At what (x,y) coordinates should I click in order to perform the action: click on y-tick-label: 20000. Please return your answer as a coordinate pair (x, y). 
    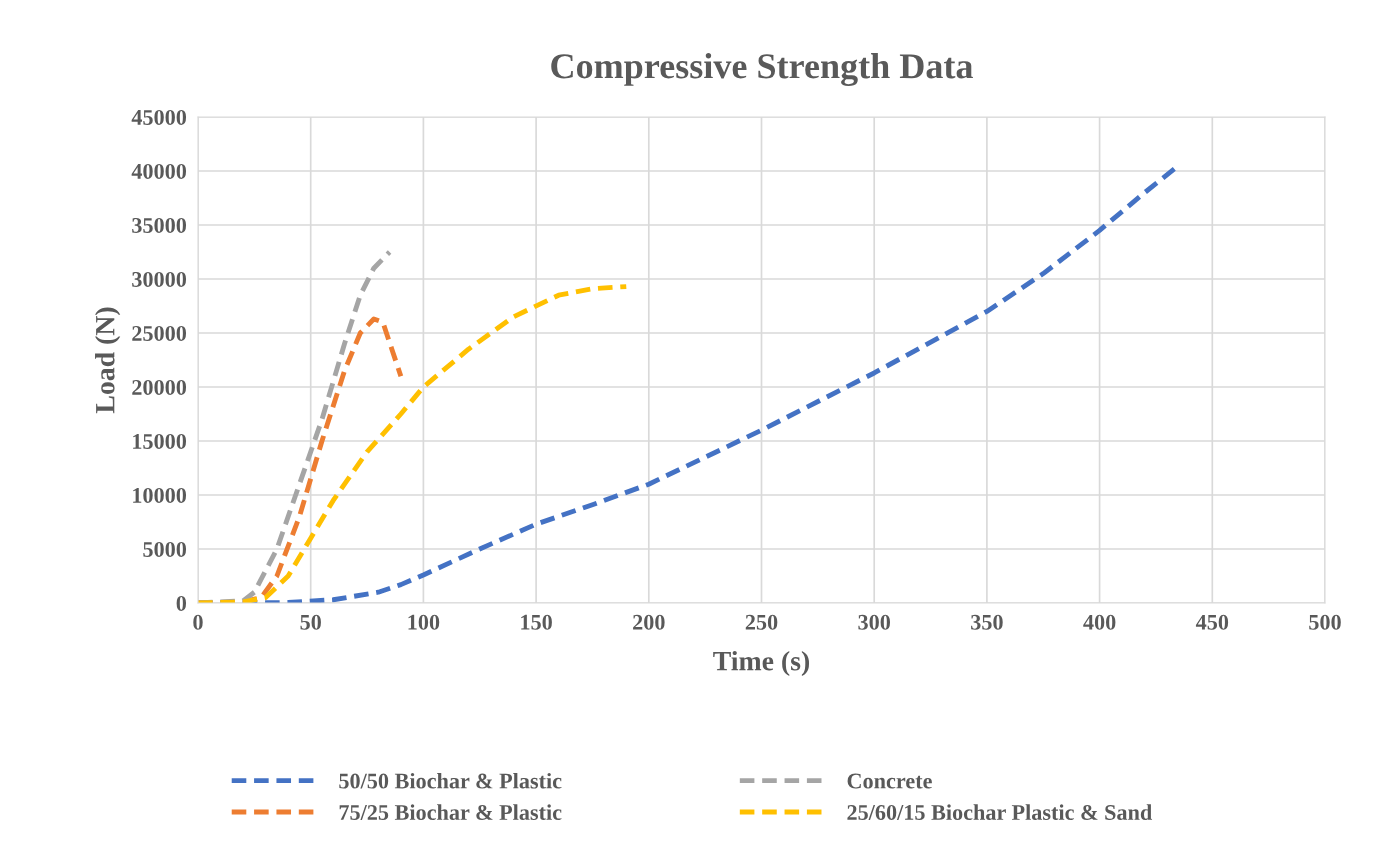
    Looking at the image, I should click on (159, 387).